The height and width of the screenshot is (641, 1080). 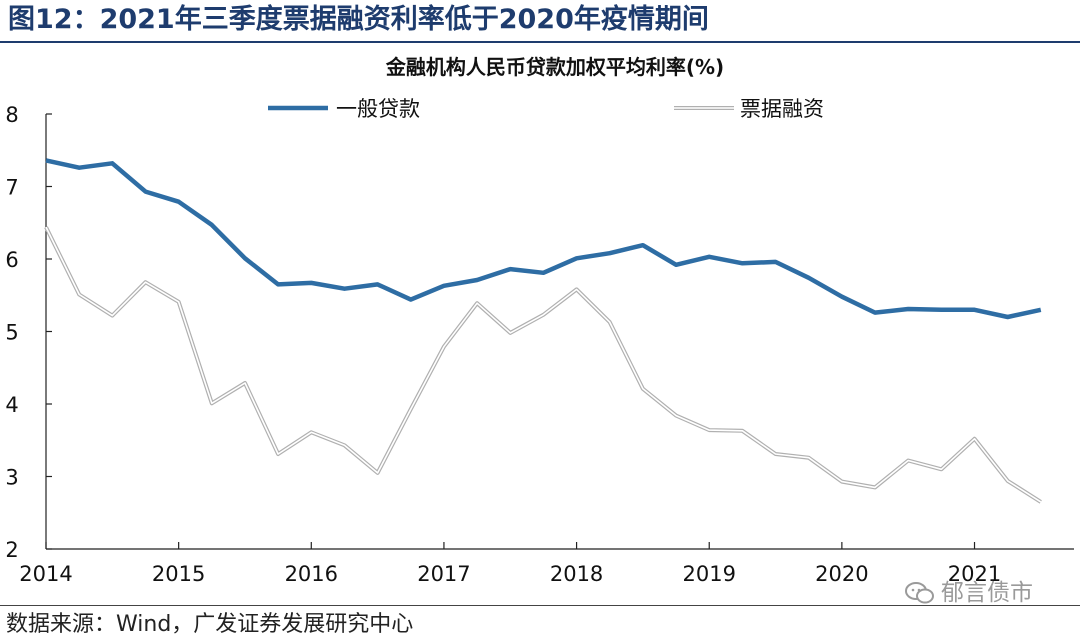 What do you see at coordinates (11, 260) in the screenshot?
I see `y-tick-label: 6` at bounding box center [11, 260].